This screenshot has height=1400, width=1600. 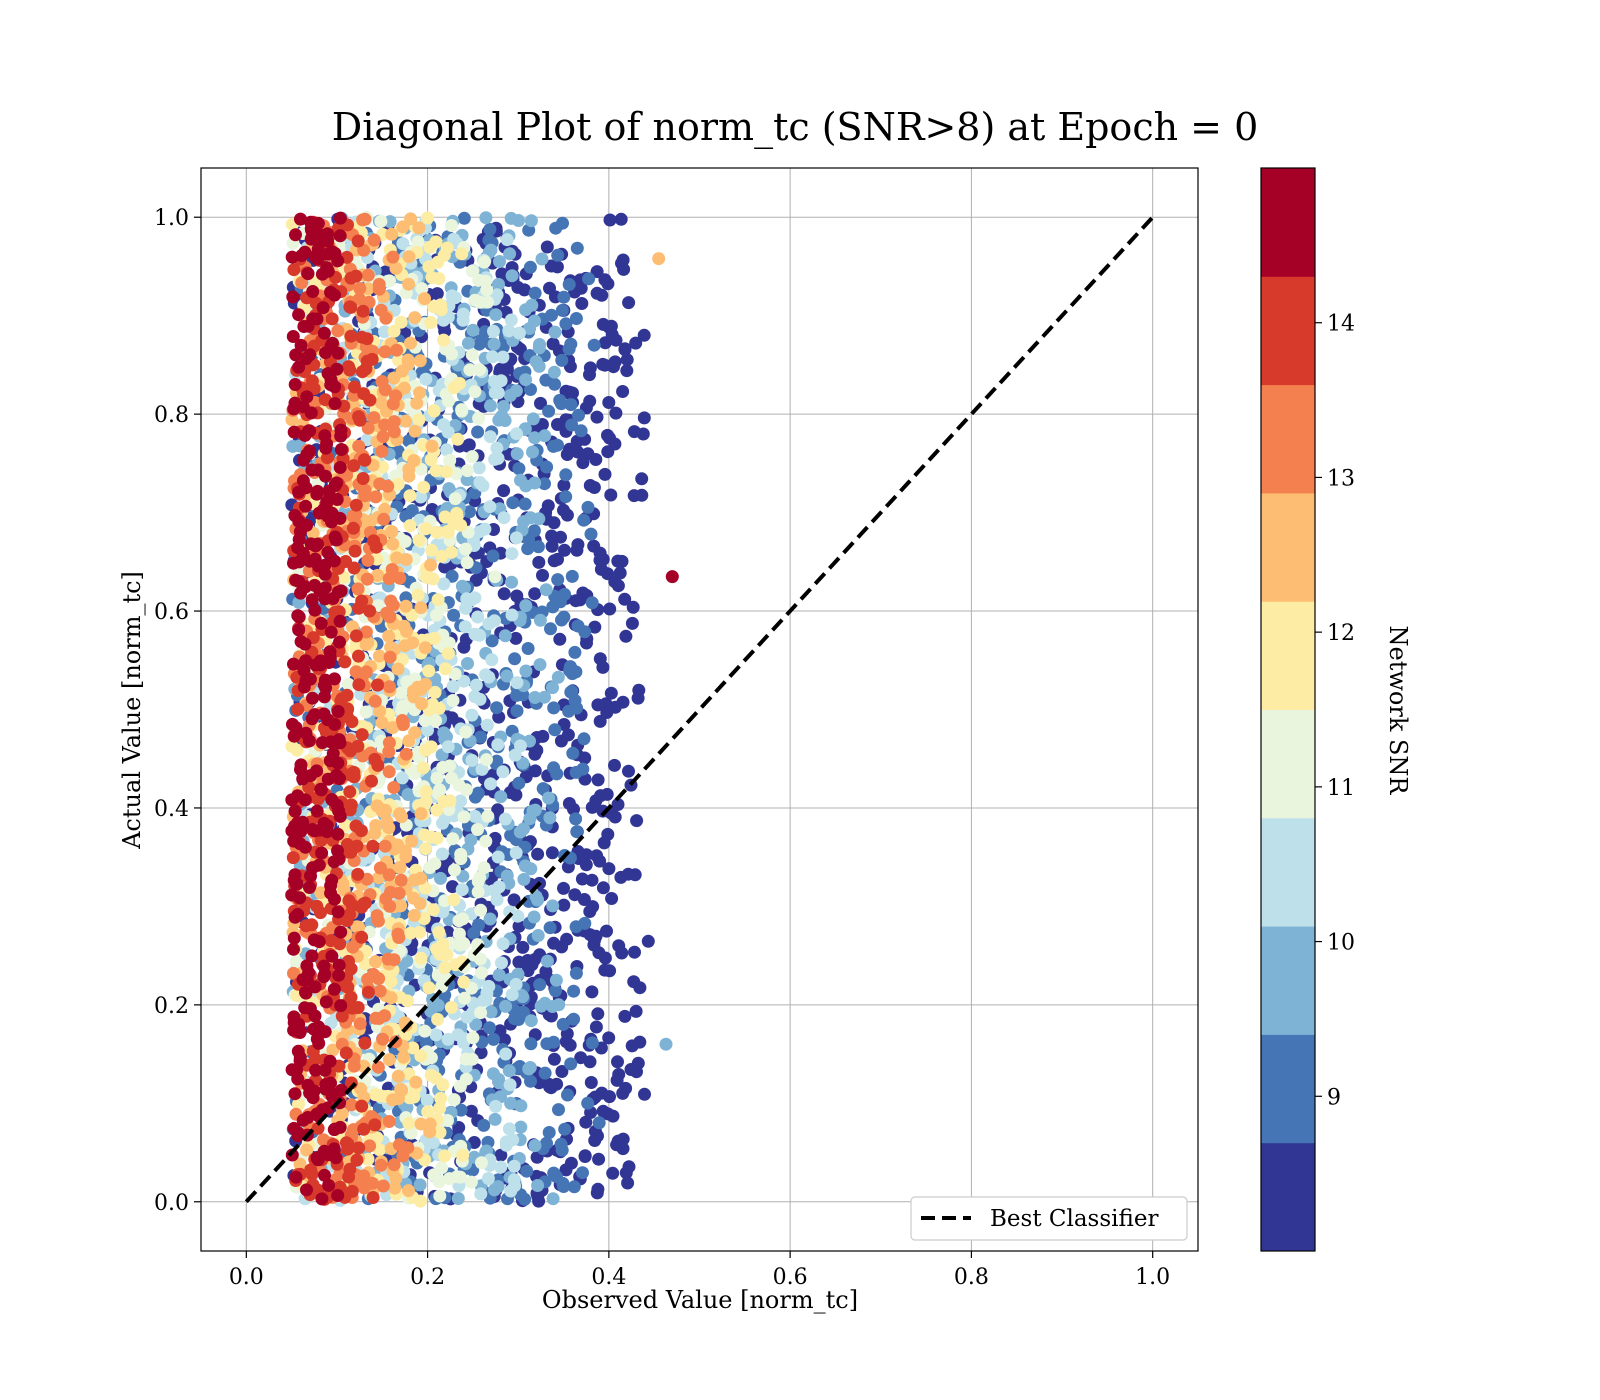 What do you see at coordinates (1341, 324) in the screenshot?
I see `colorbar-tick-label: 14` at bounding box center [1341, 324].